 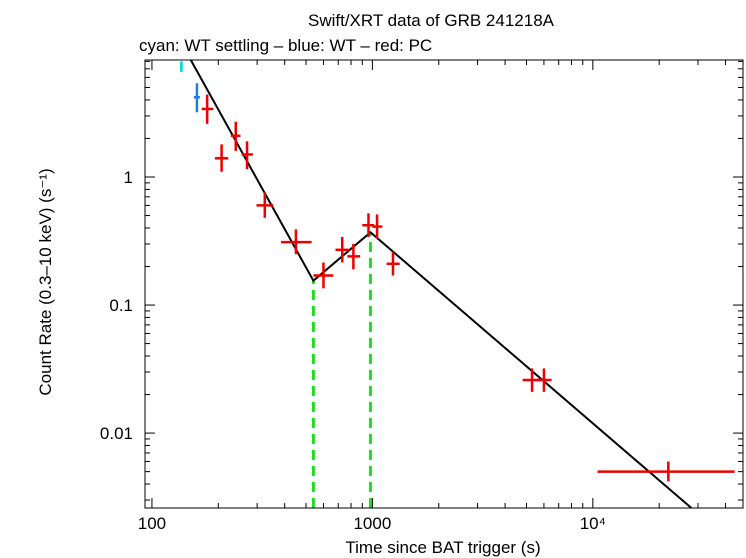 What do you see at coordinates (128, 177) in the screenshot?
I see `y-tick-label: 1` at bounding box center [128, 177].